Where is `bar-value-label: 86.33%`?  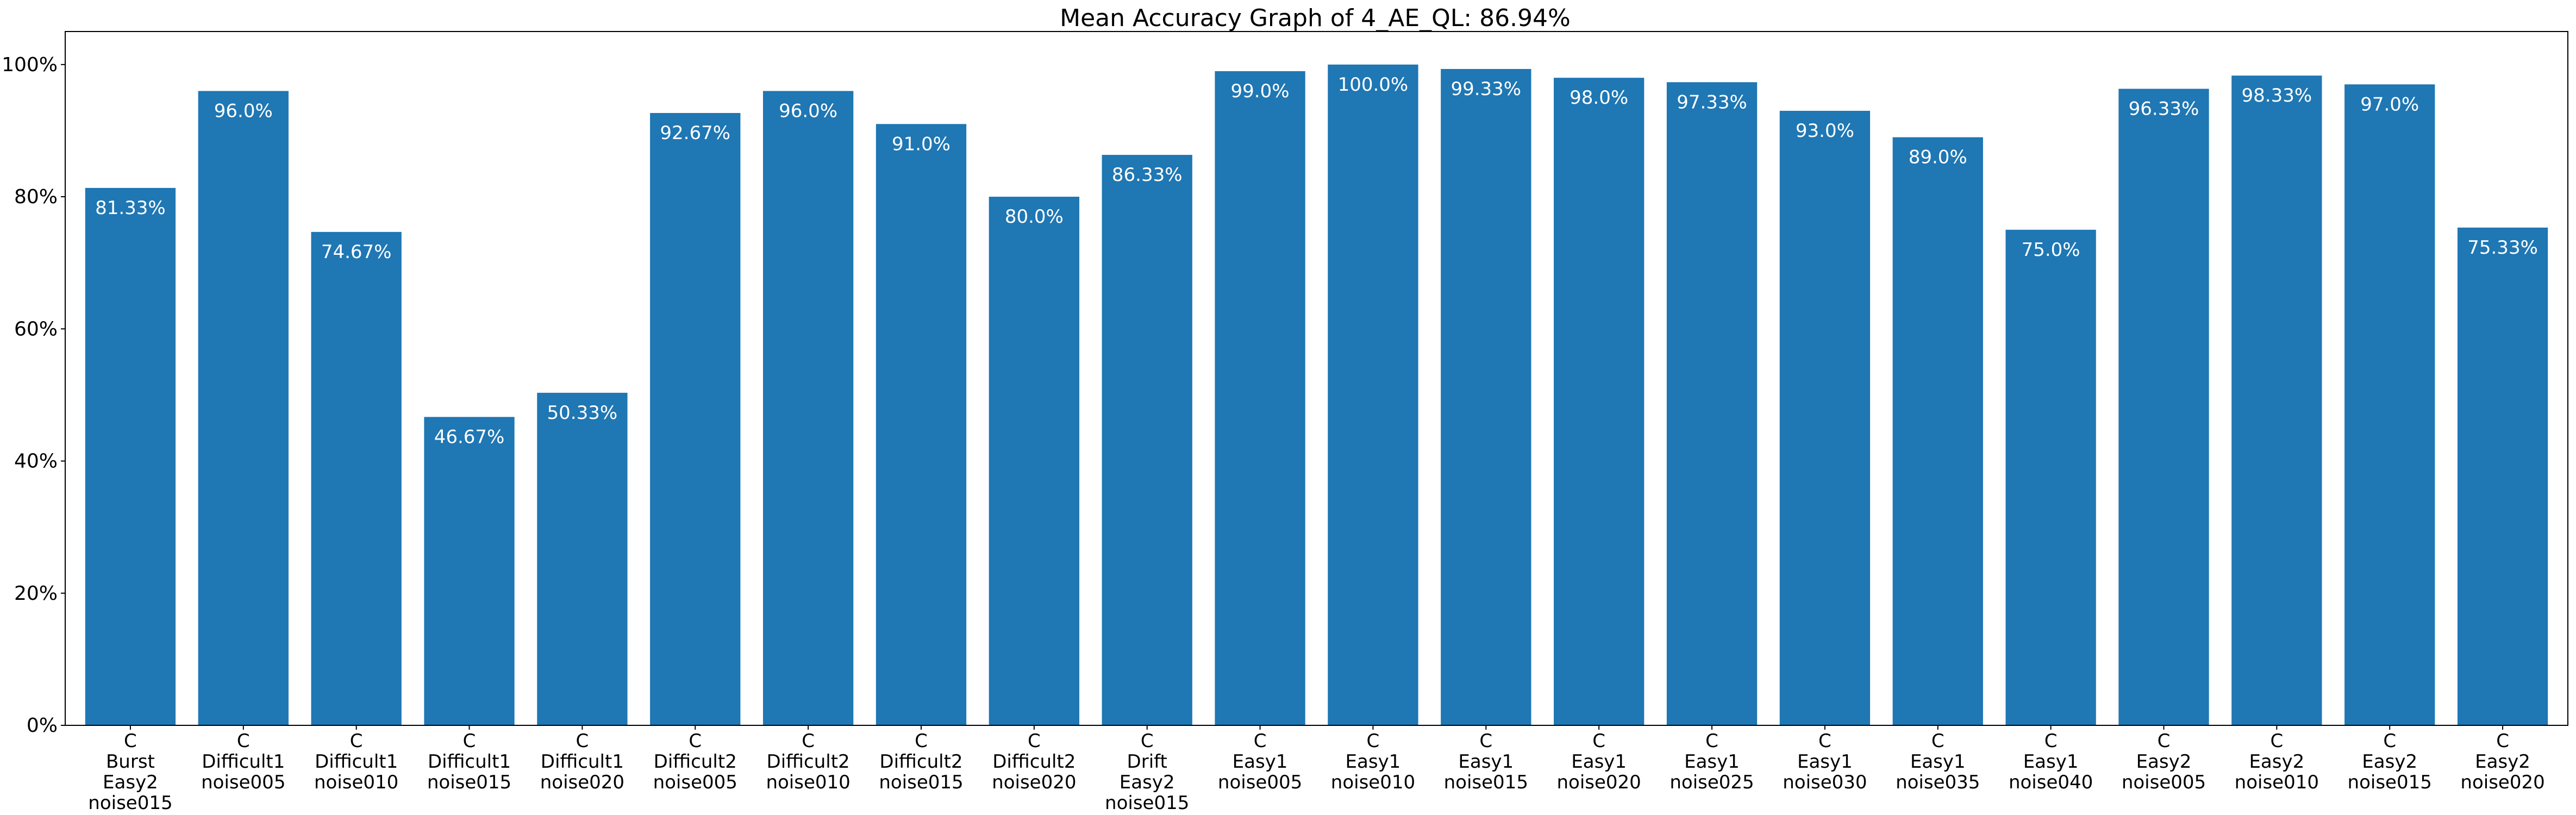 bar-value-label: 86.33% is located at coordinates (1147, 175).